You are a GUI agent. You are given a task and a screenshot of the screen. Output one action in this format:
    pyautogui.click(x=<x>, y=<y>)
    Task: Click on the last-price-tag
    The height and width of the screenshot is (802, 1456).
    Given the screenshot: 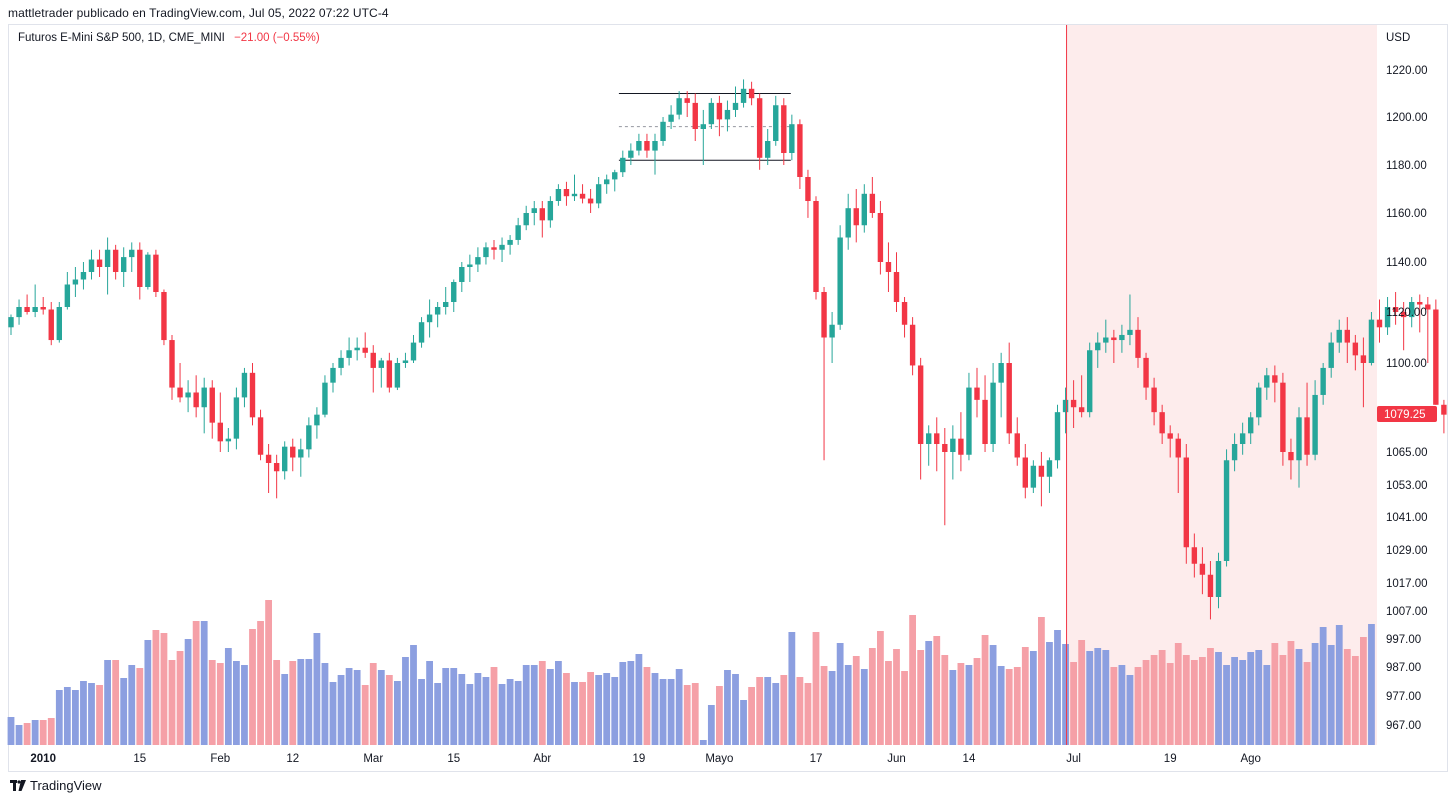 What is the action you would take?
    pyautogui.click(x=1407, y=414)
    